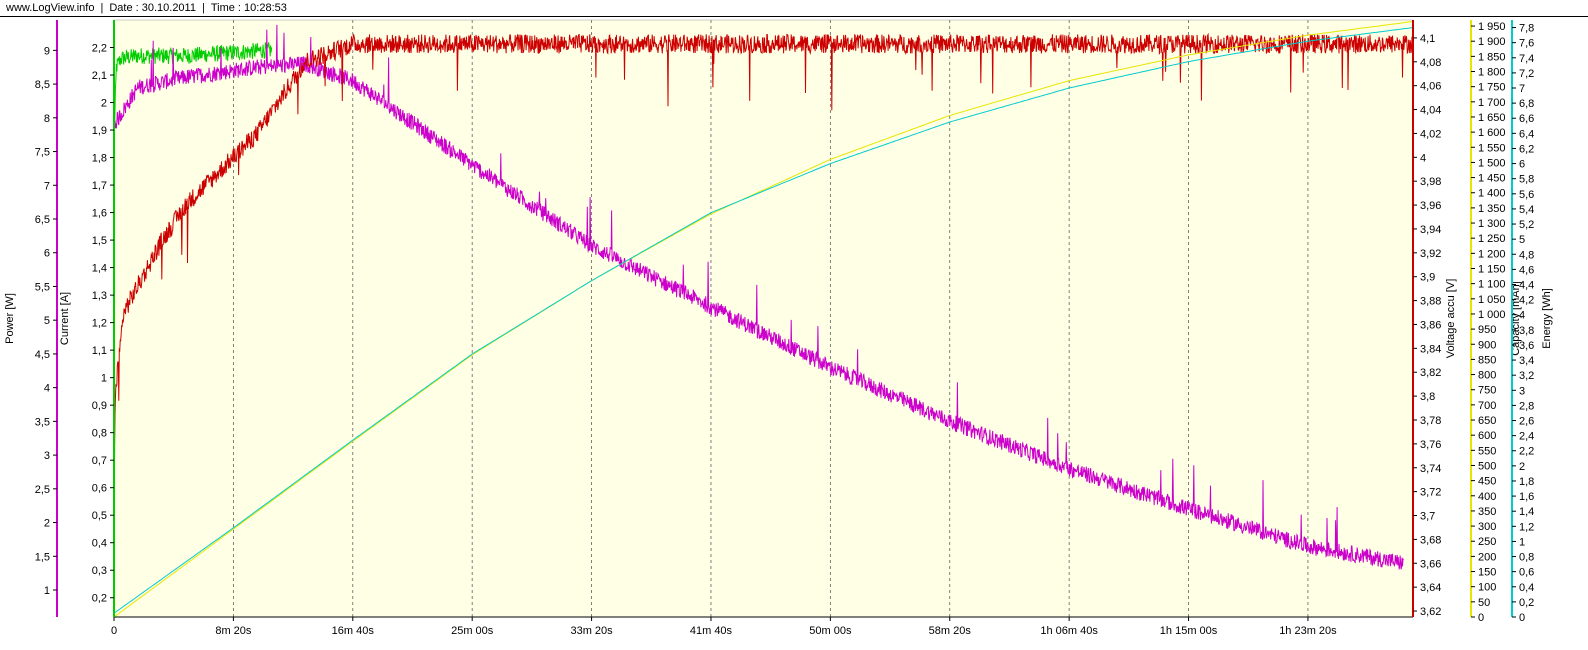 This screenshot has width=1588, height=650. What do you see at coordinates (1526, 255) in the screenshot?
I see `energy-tick-label: 4,8` at bounding box center [1526, 255].